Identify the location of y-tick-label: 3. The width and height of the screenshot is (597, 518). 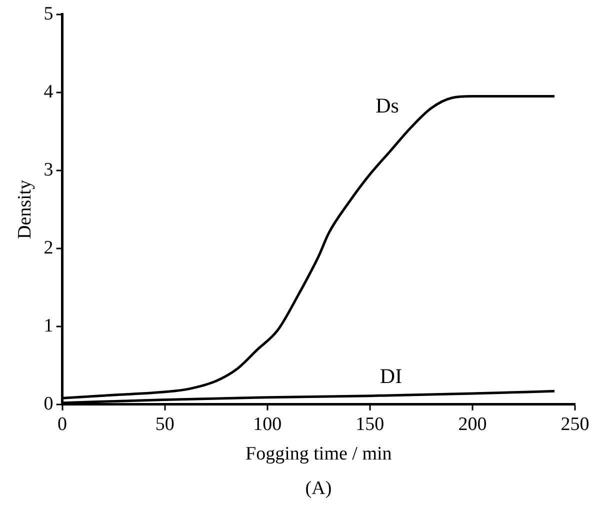
(49, 169).